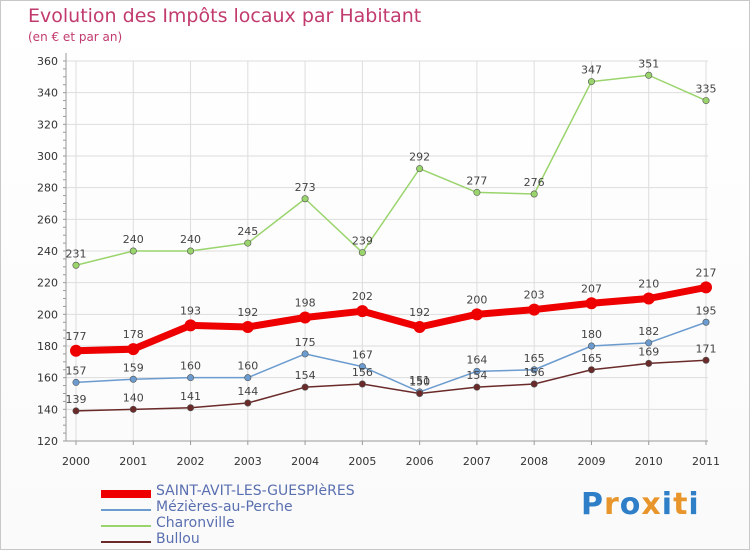  What do you see at coordinates (305, 342) in the screenshot?
I see `data-label: 175` at bounding box center [305, 342].